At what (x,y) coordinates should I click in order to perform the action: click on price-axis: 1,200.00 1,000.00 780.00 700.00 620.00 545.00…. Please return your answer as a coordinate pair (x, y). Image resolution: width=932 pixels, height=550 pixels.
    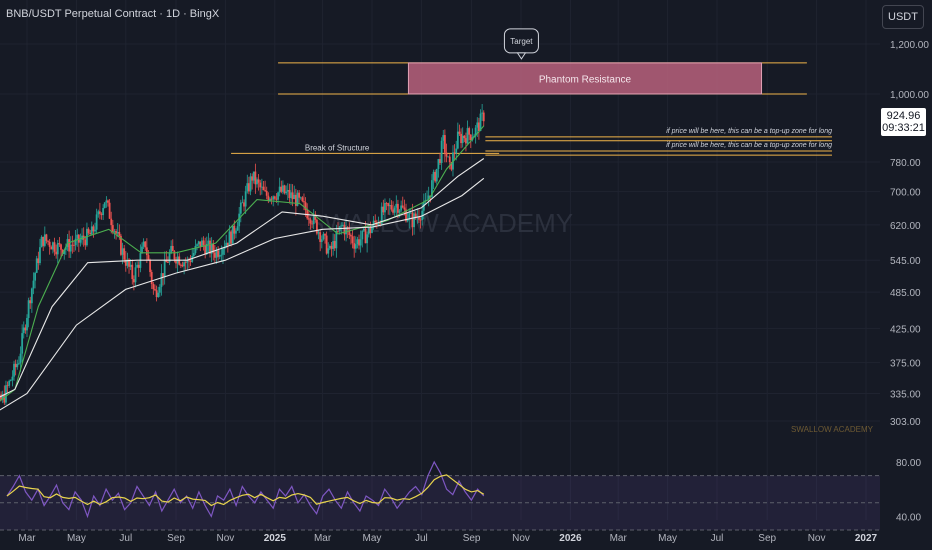
    Looking at the image, I should click on (909, 234).